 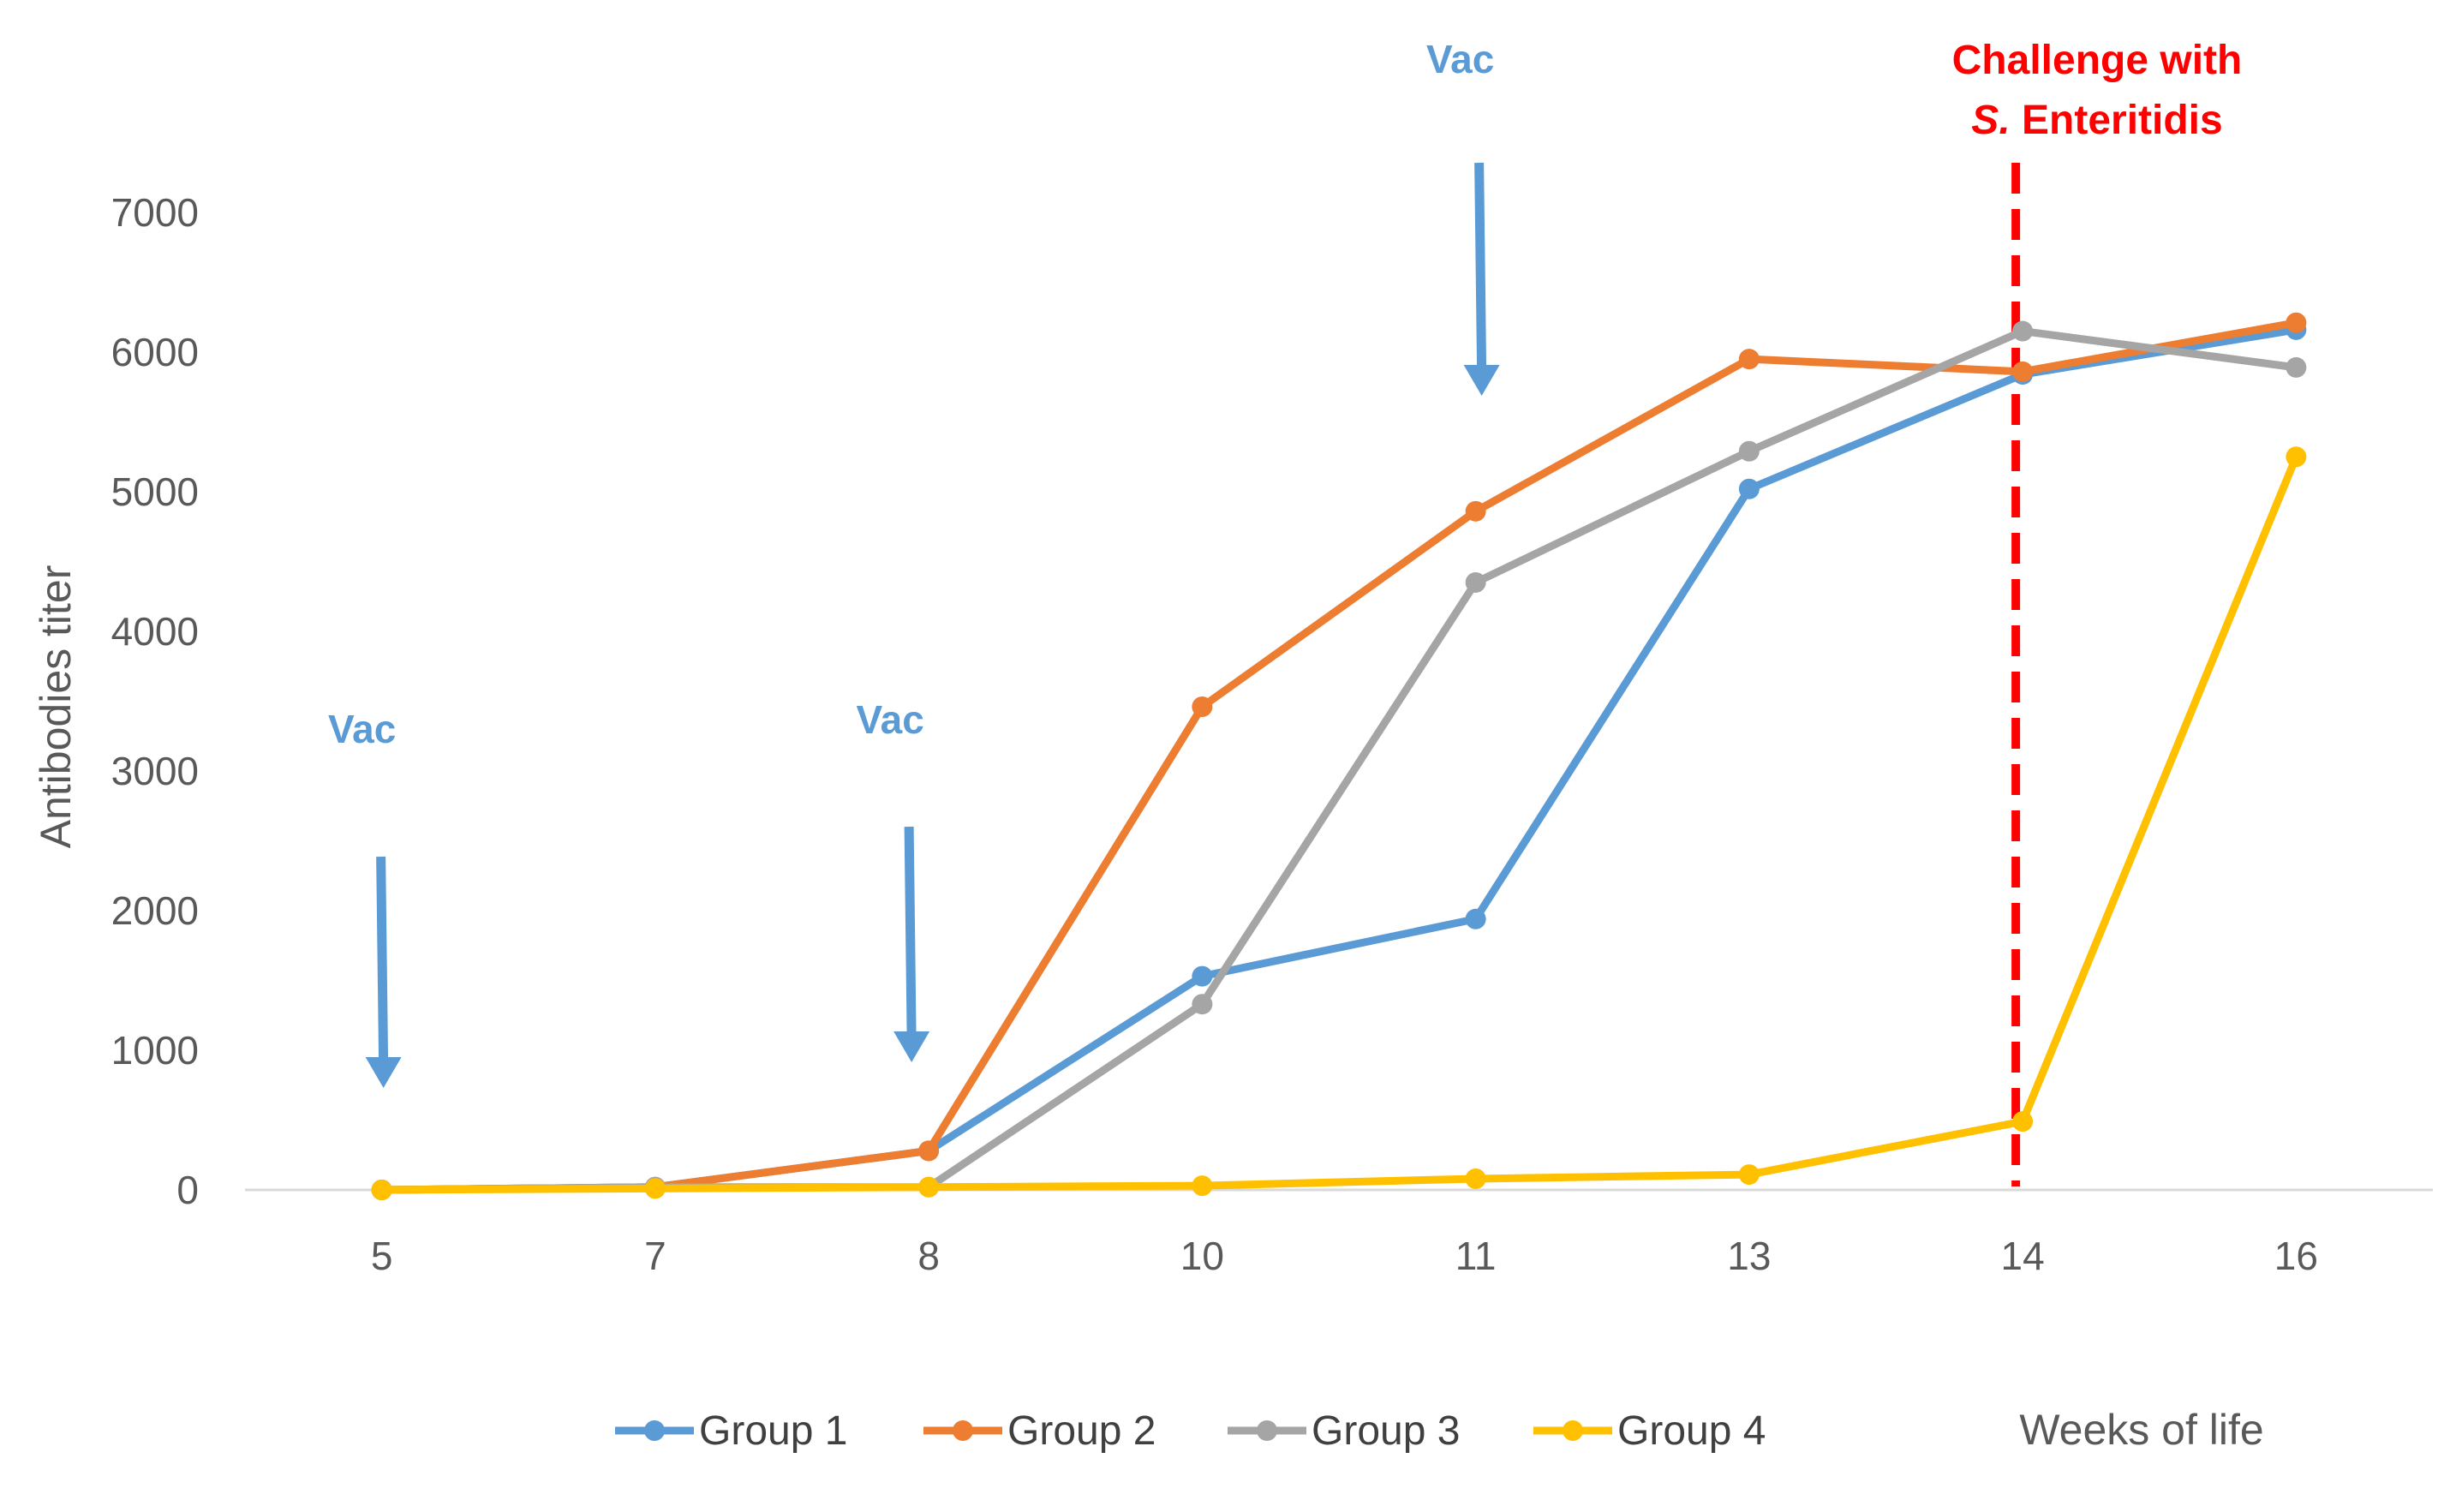 What do you see at coordinates (382, 1256) in the screenshot?
I see `x-tick-label: 5` at bounding box center [382, 1256].